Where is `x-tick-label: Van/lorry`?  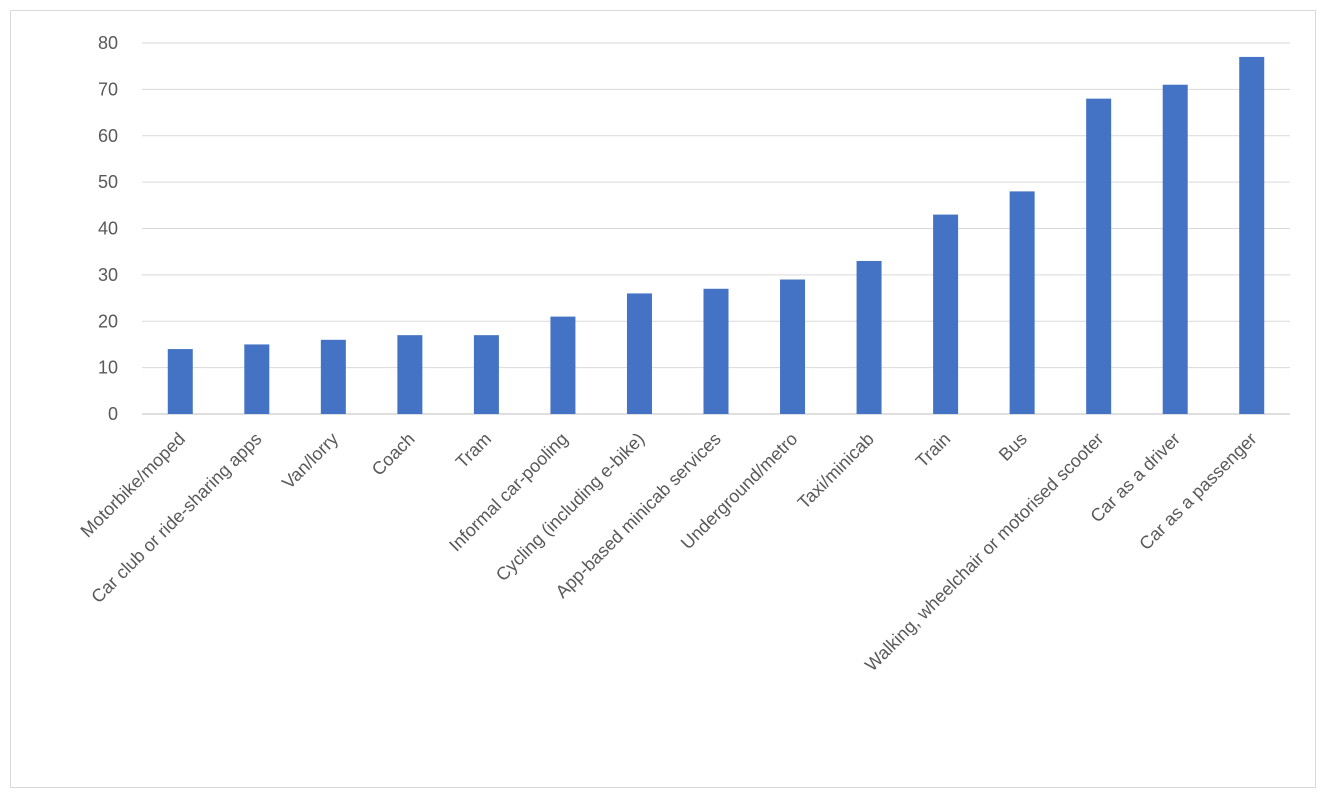 x-tick-label: Van/lorry is located at coordinates (310, 461).